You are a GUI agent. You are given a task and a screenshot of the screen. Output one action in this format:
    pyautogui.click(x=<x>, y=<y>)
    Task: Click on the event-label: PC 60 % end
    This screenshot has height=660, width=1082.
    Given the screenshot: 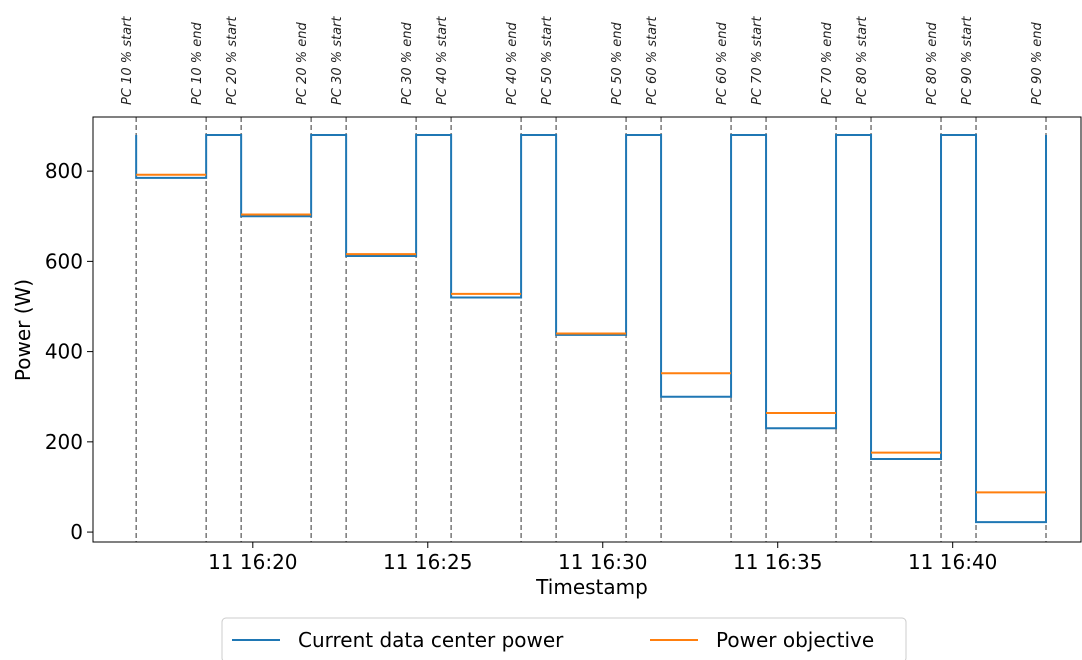 What is the action you would take?
    pyautogui.click(x=722, y=63)
    